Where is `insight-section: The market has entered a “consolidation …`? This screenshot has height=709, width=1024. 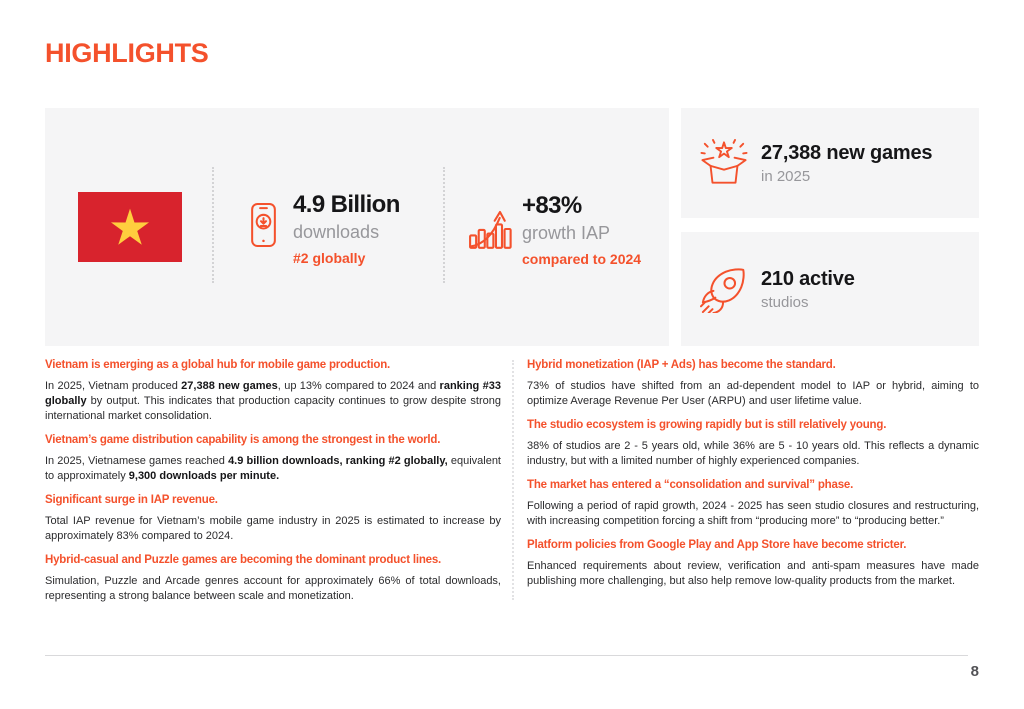
insight-section: The market has entered a “consolidation … is located at coordinates (753, 503).